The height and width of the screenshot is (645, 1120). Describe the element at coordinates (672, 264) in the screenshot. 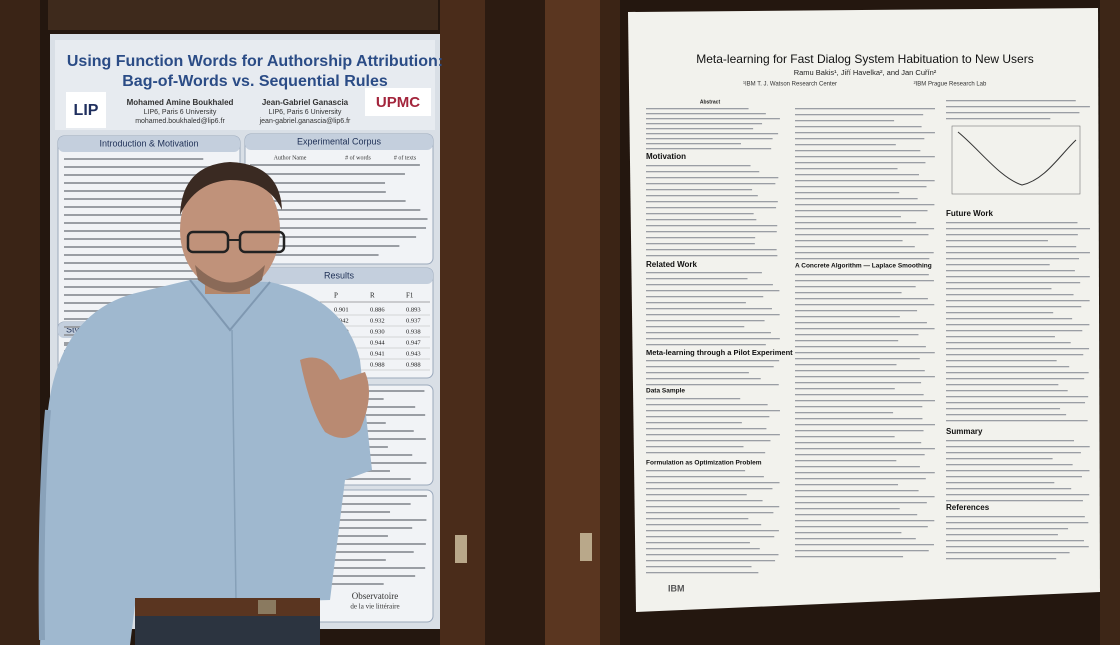

I see `heading: Related Work` at that location.